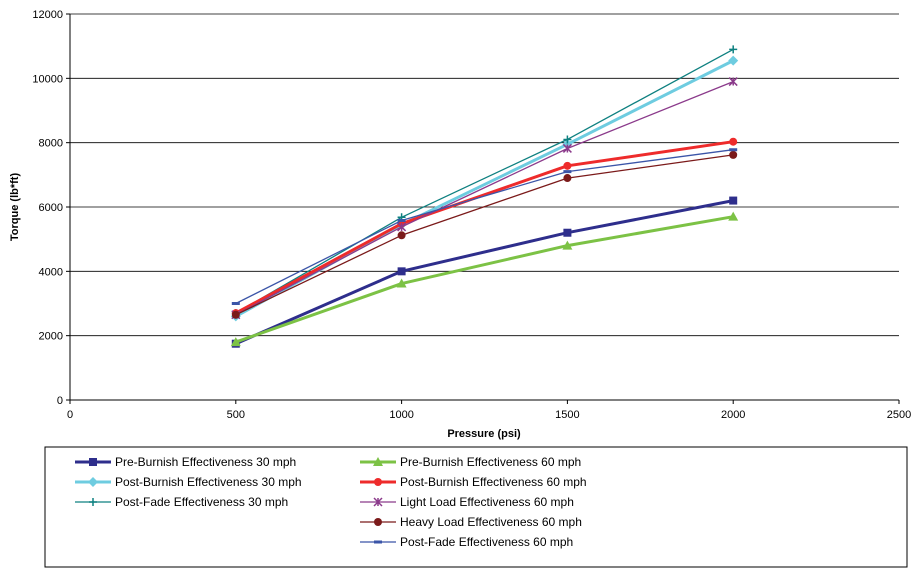 Image resolution: width=914 pixels, height=570 pixels. Describe the element at coordinates (487, 502) in the screenshot. I see `legend-label: Light Load Effectiveness 60 mph` at that location.